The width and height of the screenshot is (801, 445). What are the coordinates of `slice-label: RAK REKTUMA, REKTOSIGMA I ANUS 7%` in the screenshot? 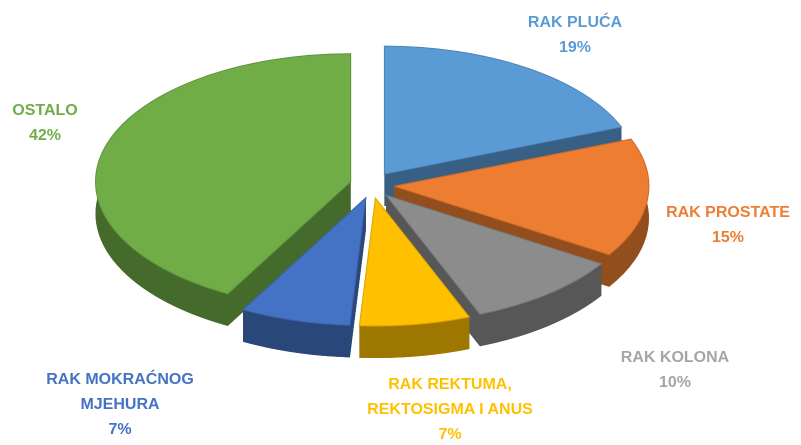 It's located at (450, 408).